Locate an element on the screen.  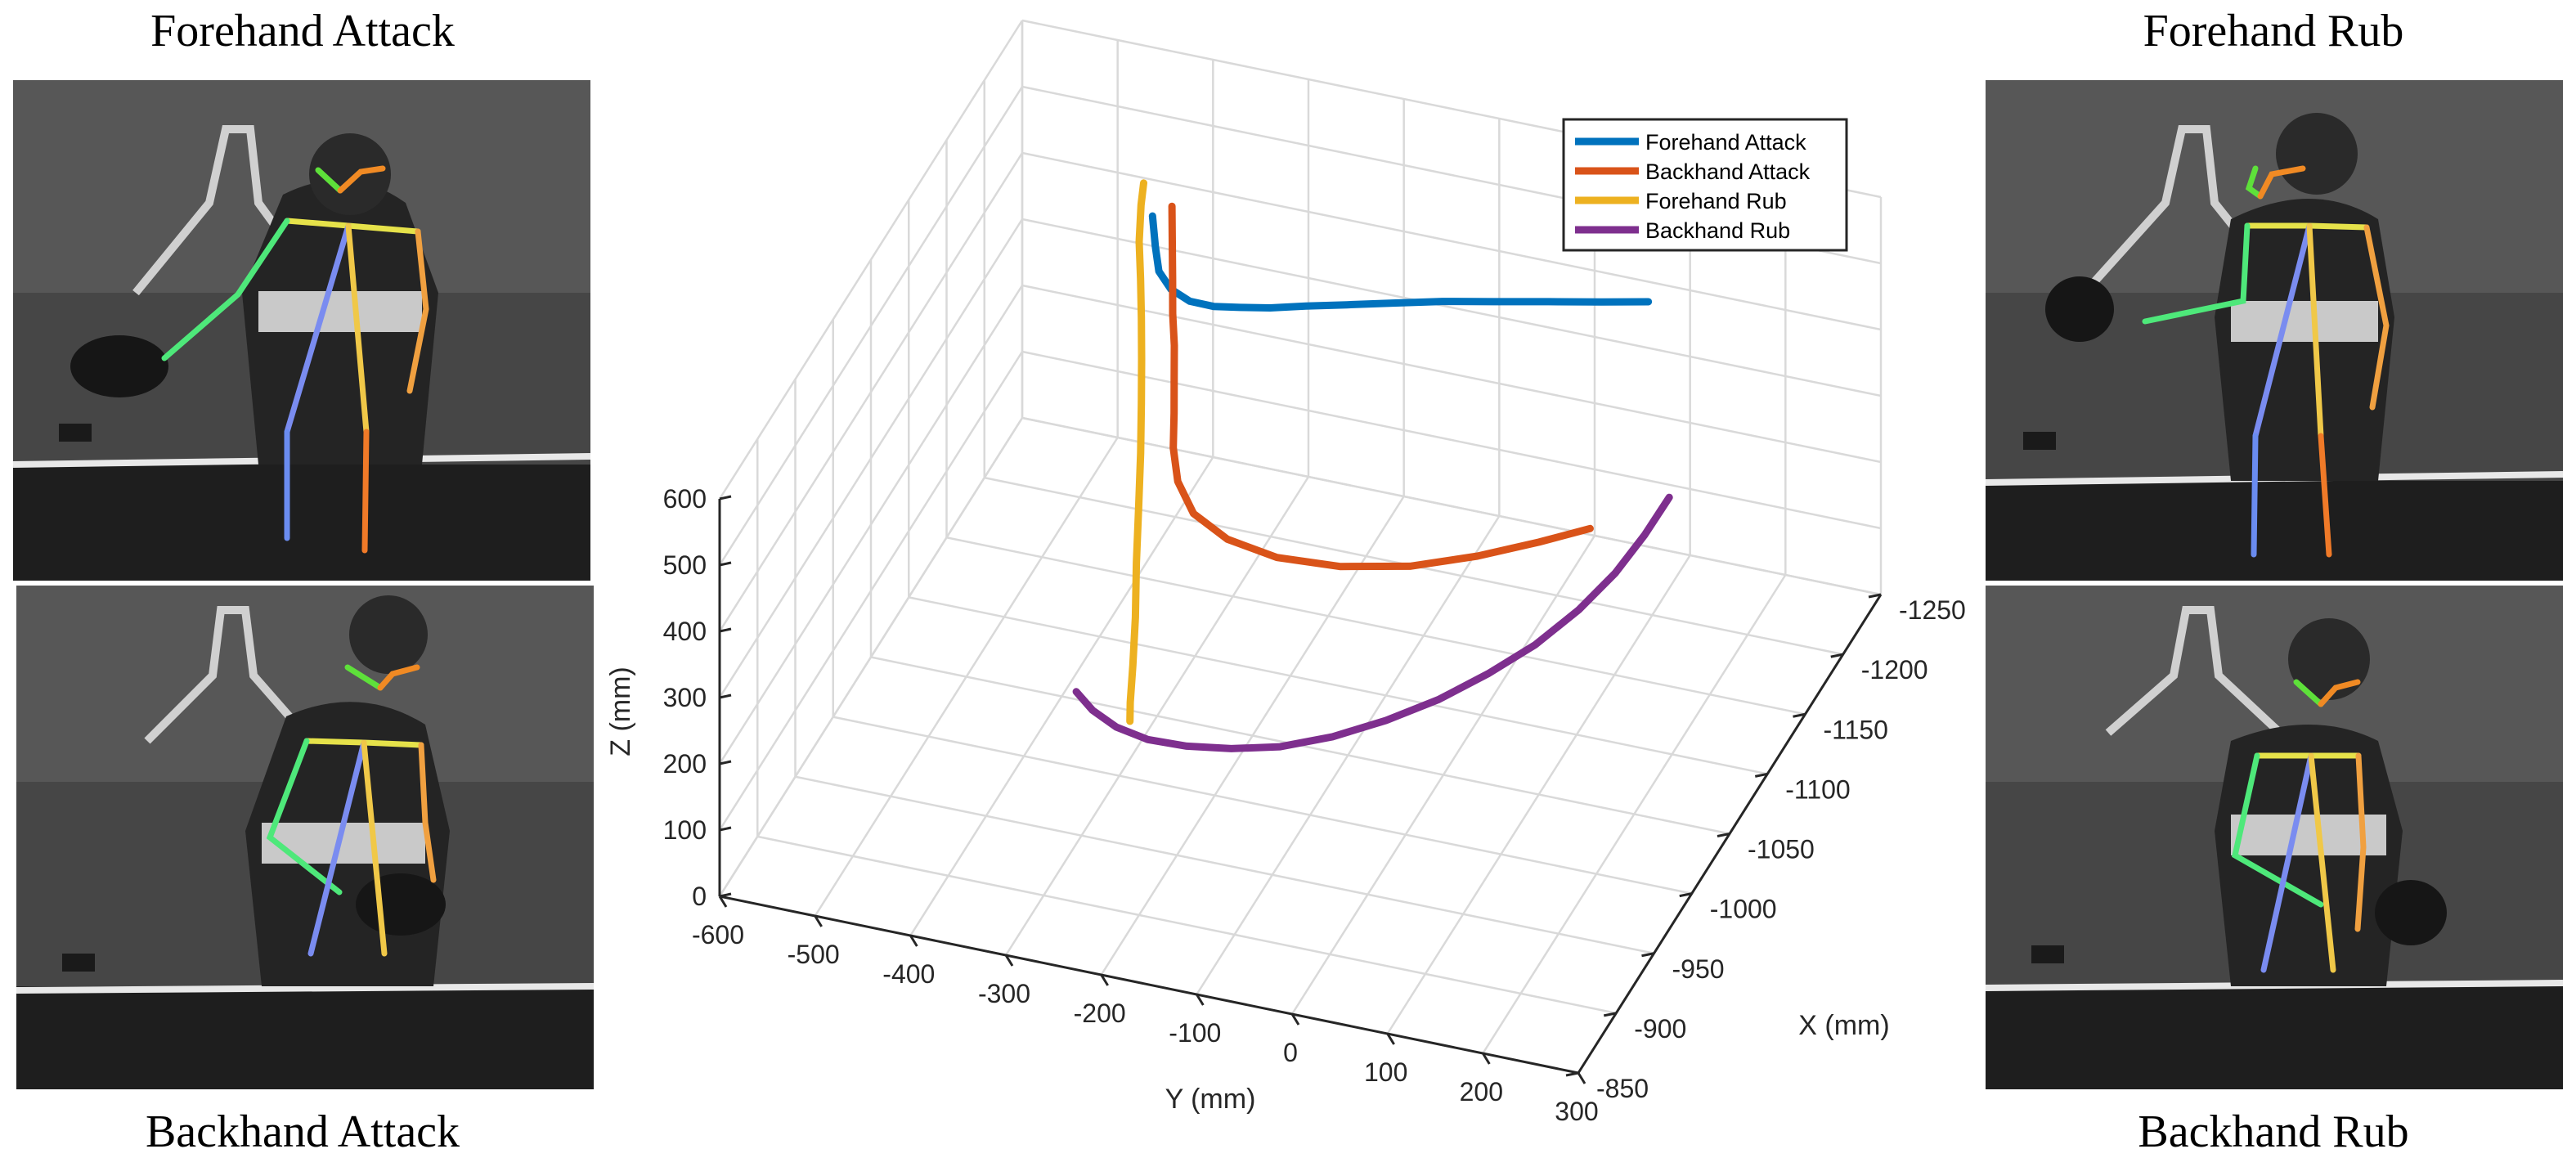
pose-scene-forehand-rub is located at coordinates (2274, 330).